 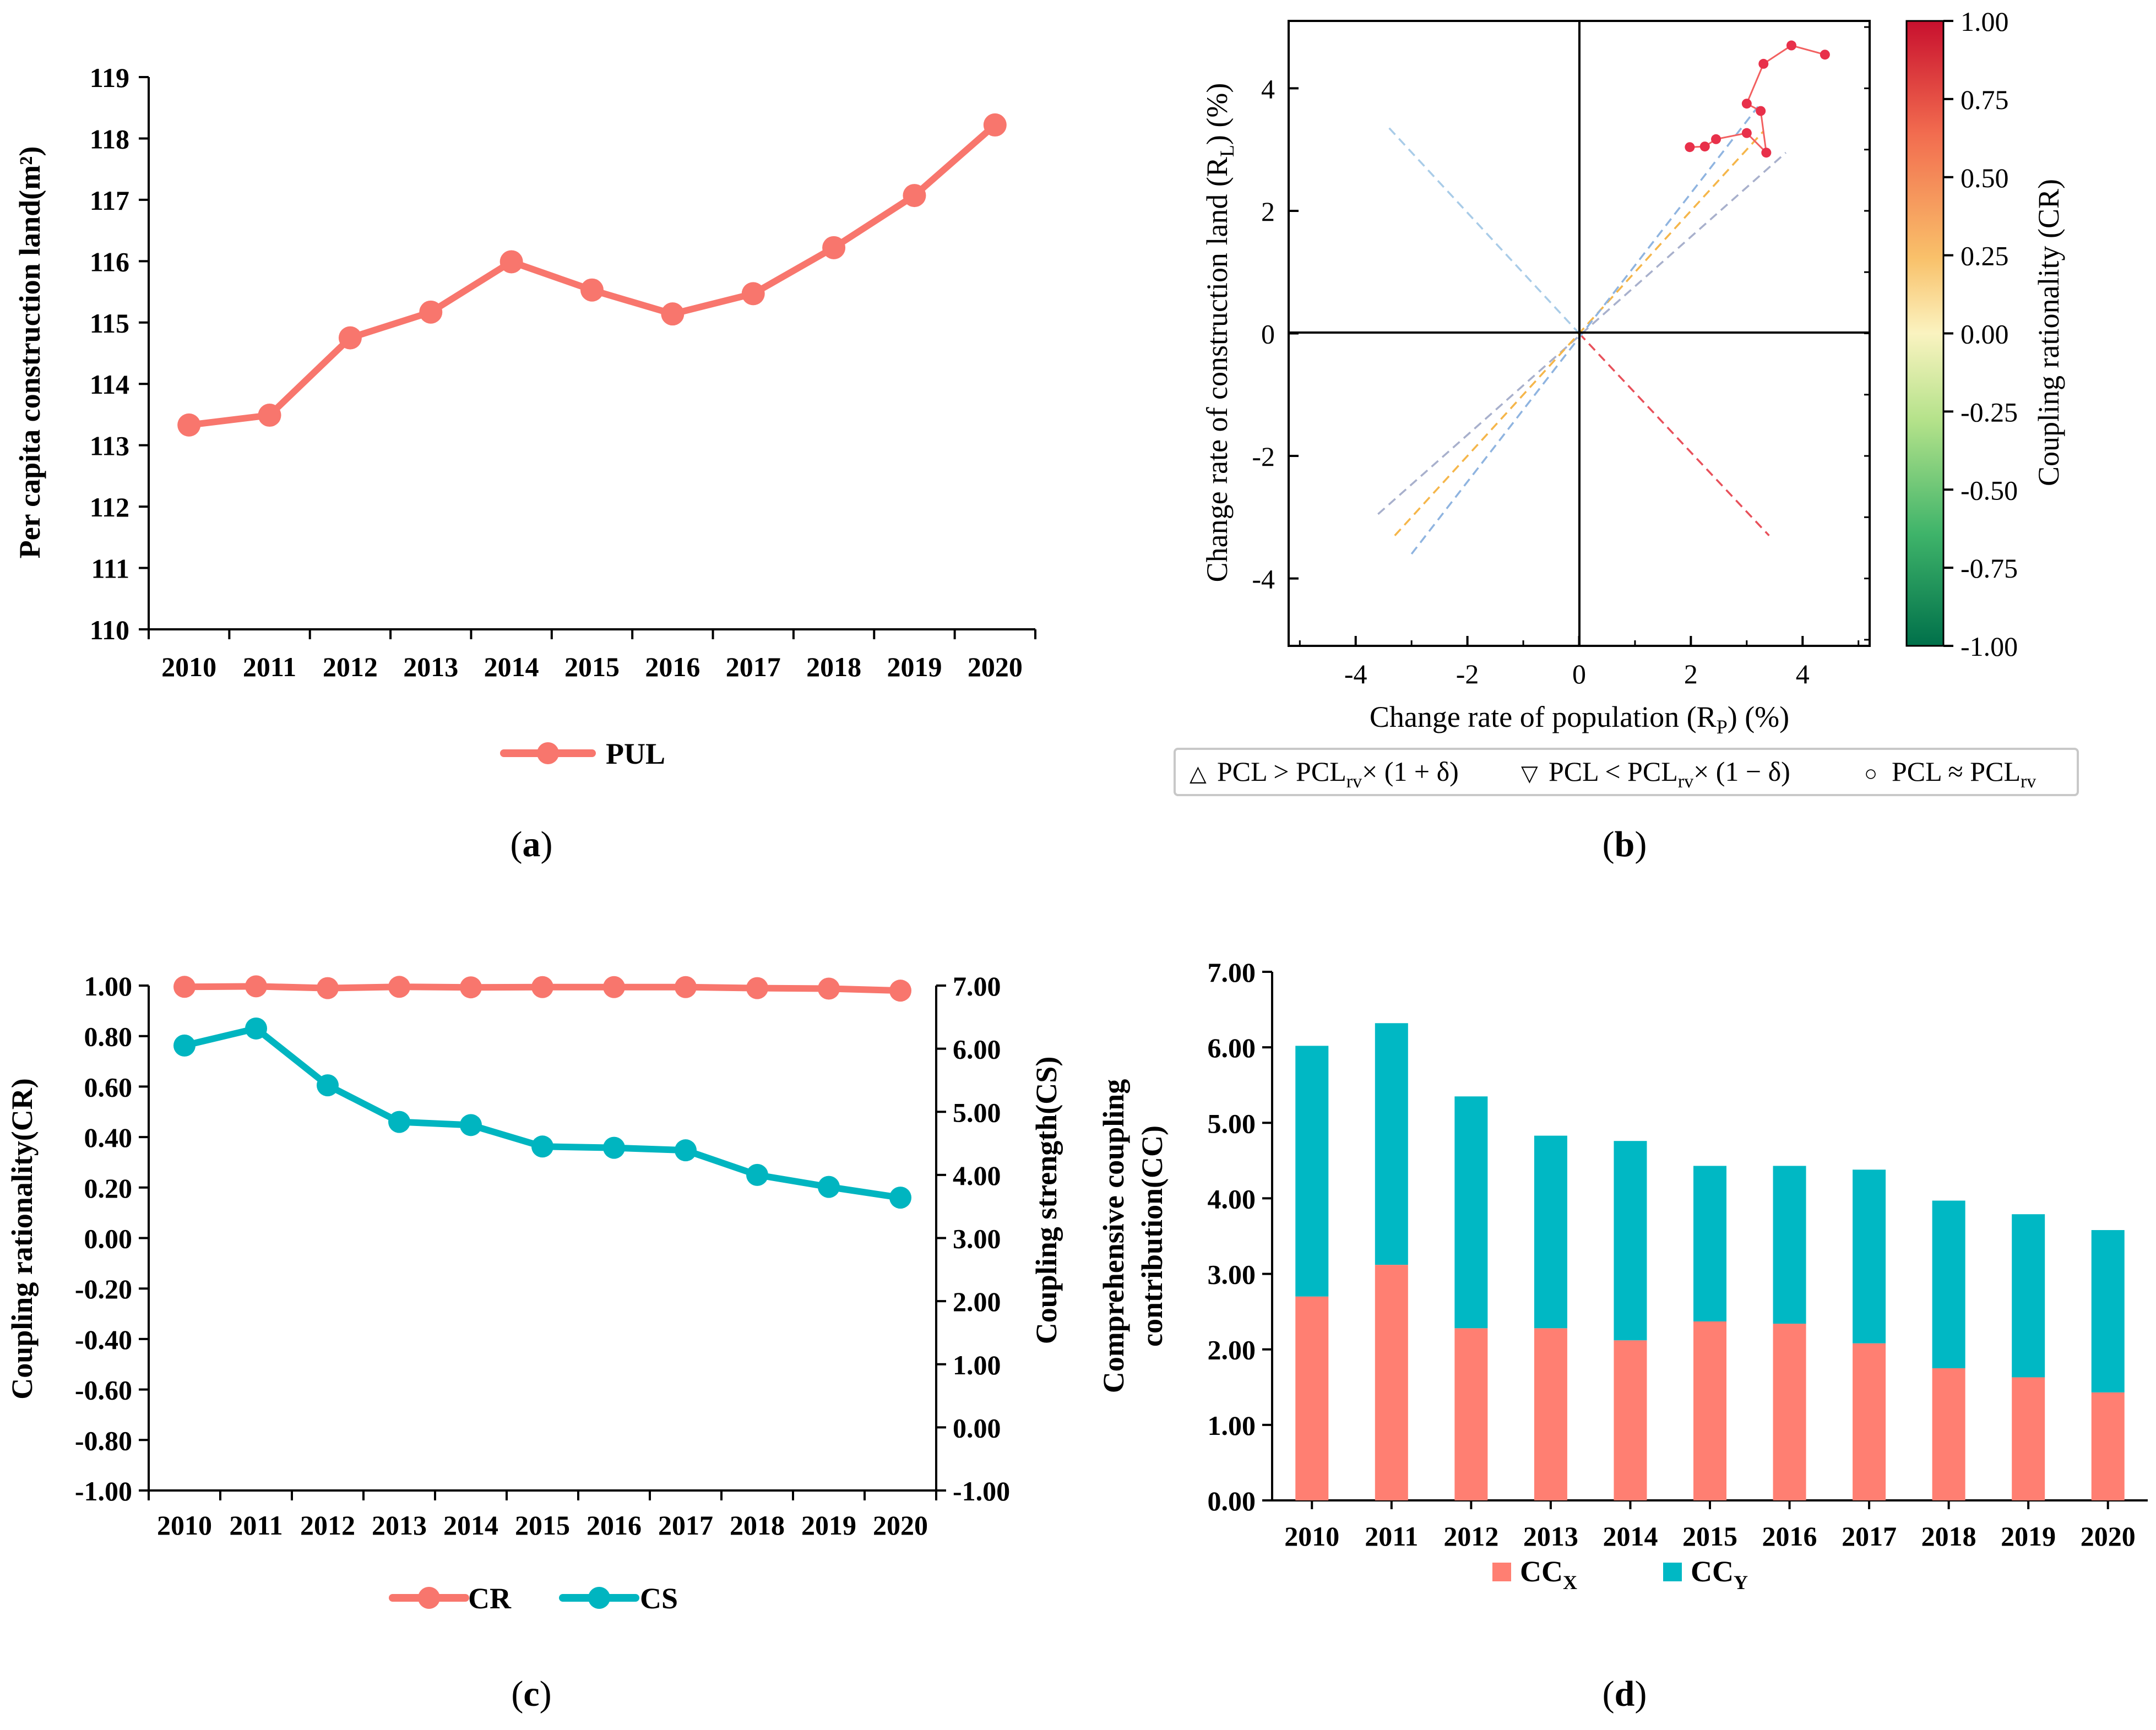 What do you see at coordinates (1989, 490) in the screenshot?
I see `colorbar-tick-label: -0.50` at bounding box center [1989, 490].